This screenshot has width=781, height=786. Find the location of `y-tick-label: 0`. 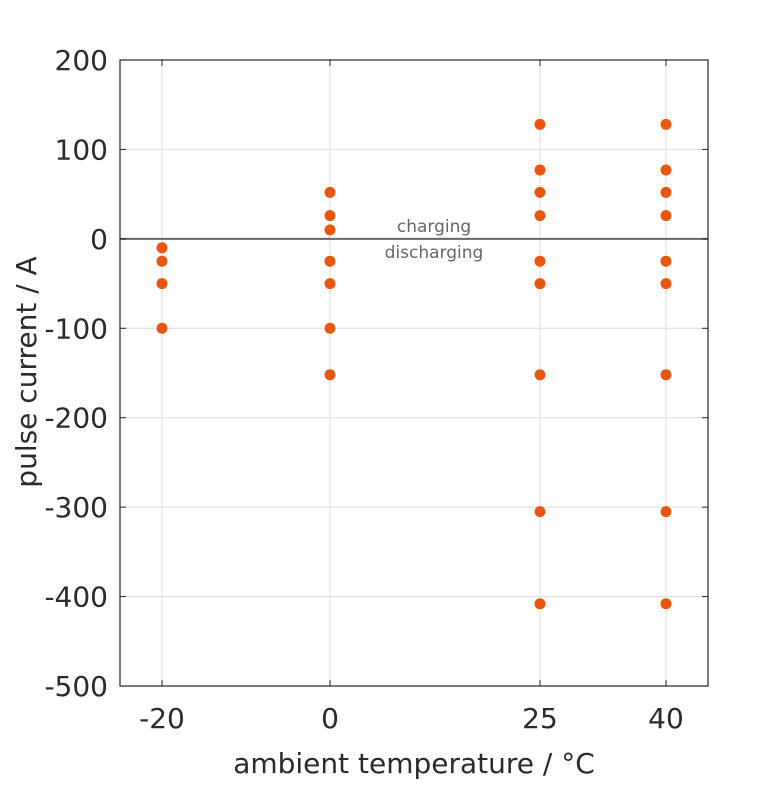

y-tick-label: 0 is located at coordinates (99, 239).